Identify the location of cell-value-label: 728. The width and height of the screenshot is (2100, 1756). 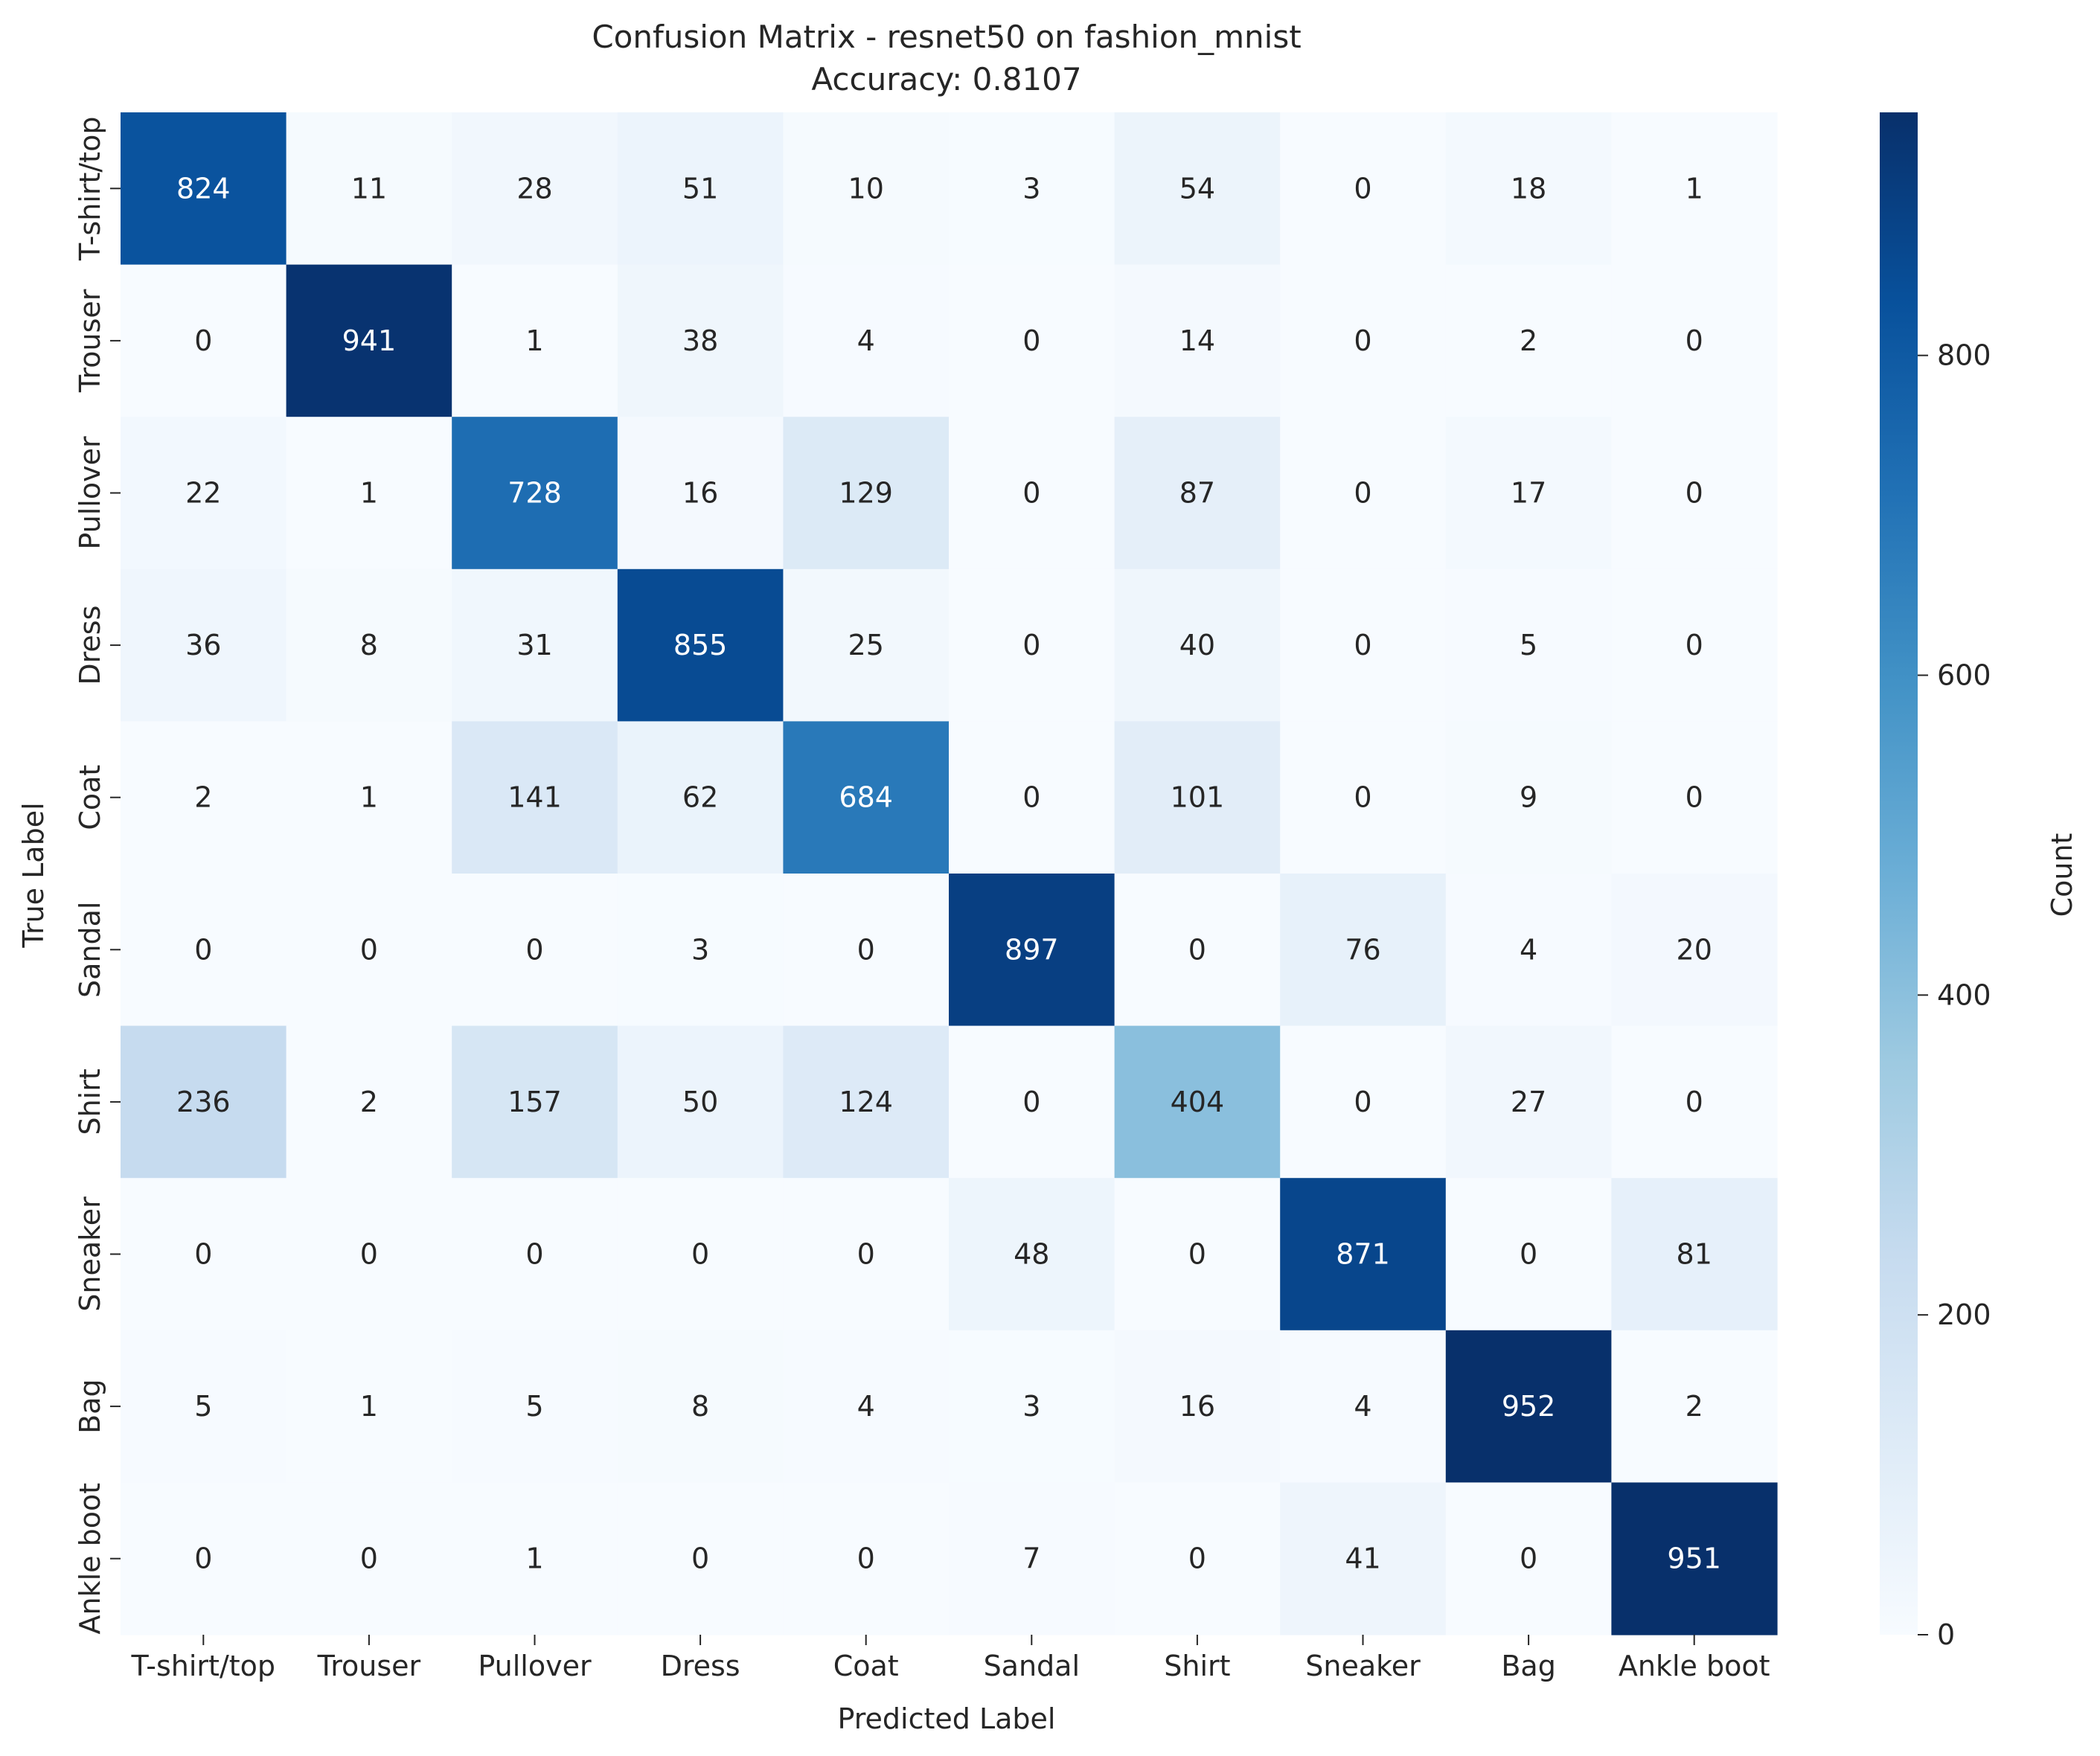
(535, 493).